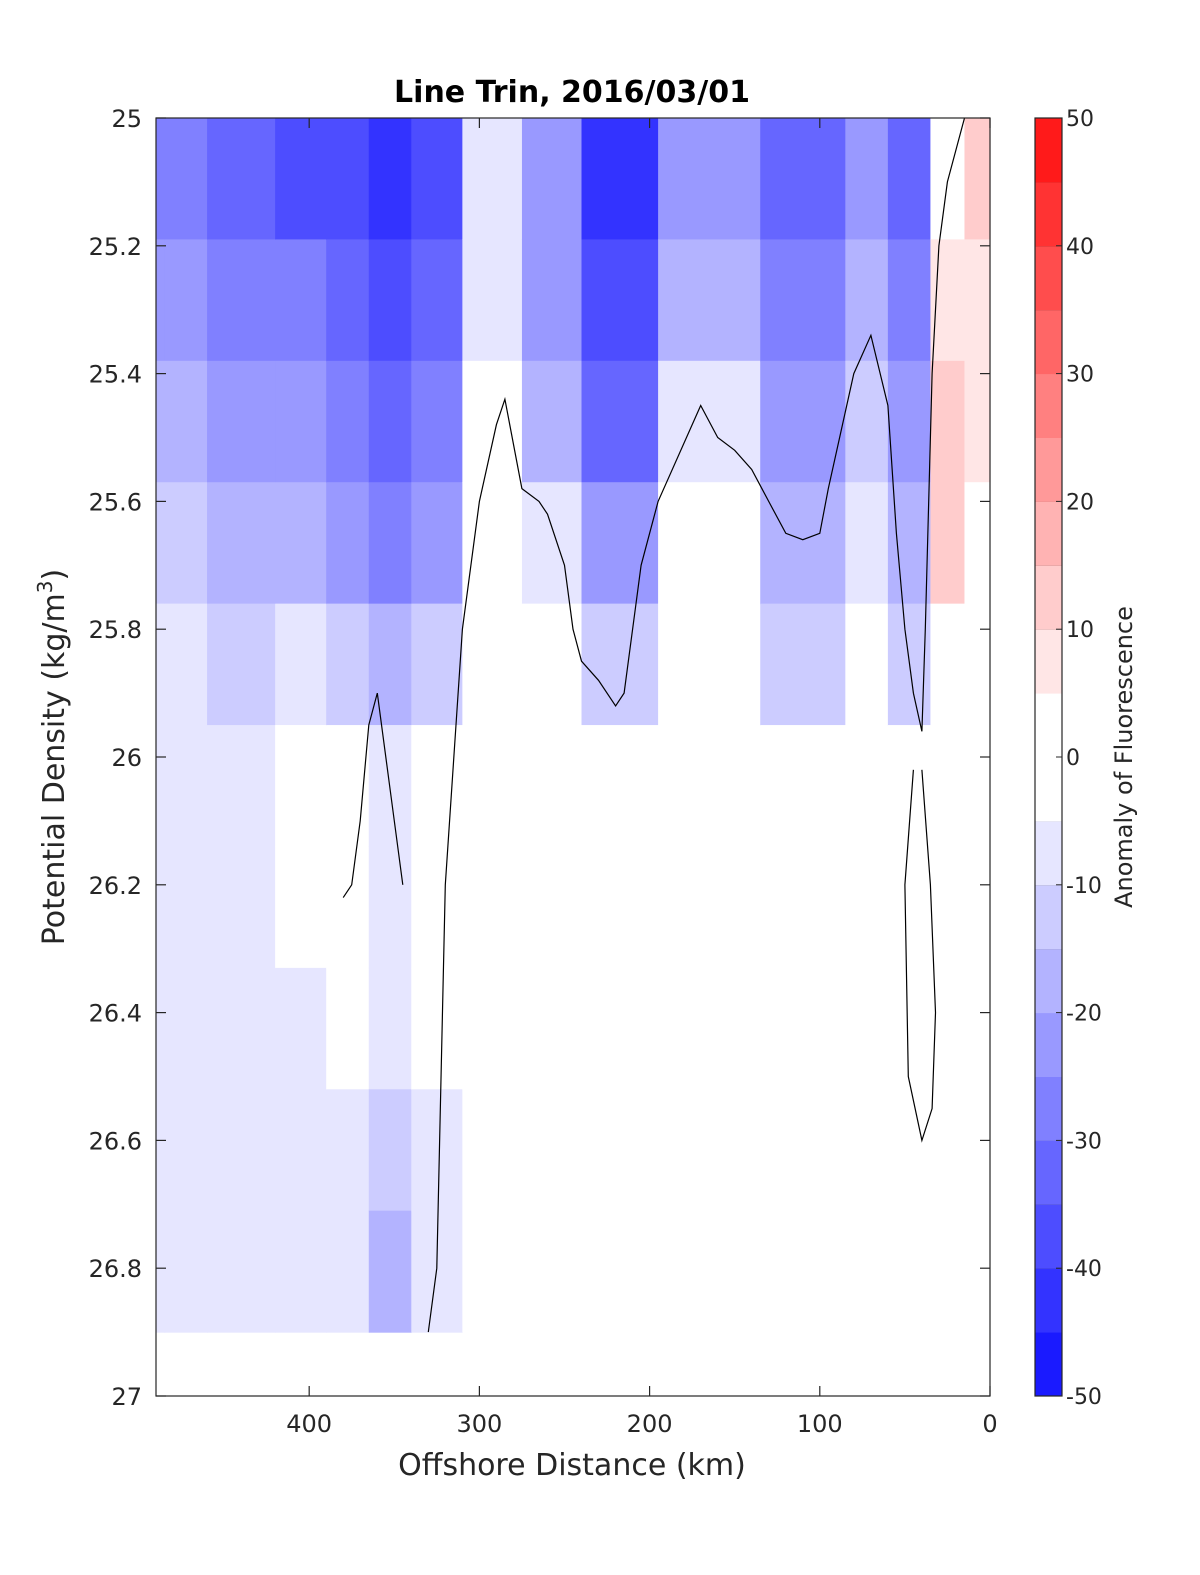 The height and width of the screenshot is (1575, 1200). I want to click on x-tick-label: 0, so click(989, 1424).